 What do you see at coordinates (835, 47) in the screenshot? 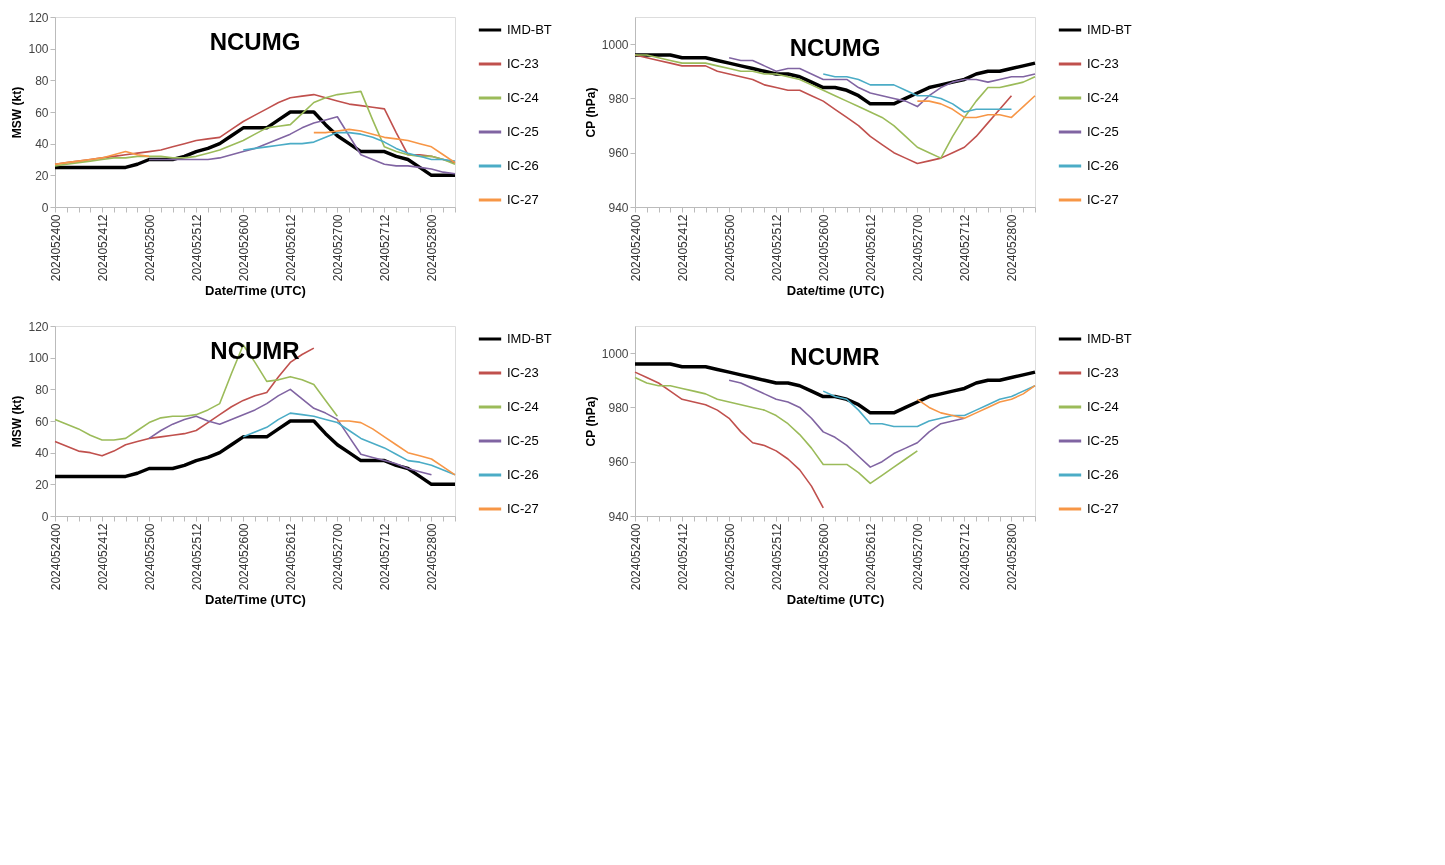
I see `text: NCUMG` at bounding box center [835, 47].